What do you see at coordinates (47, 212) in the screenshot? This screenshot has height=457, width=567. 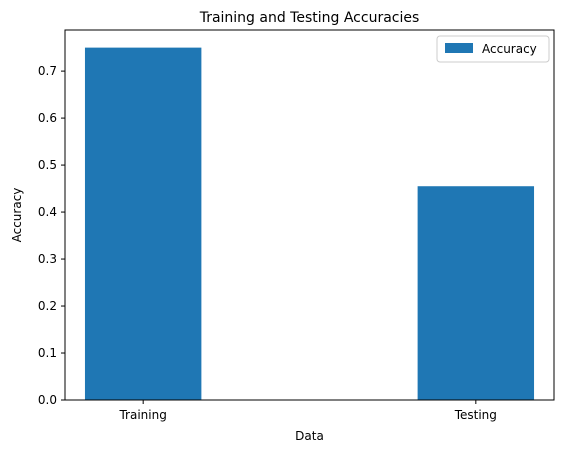 I see `y-tick-label: 0.4` at bounding box center [47, 212].